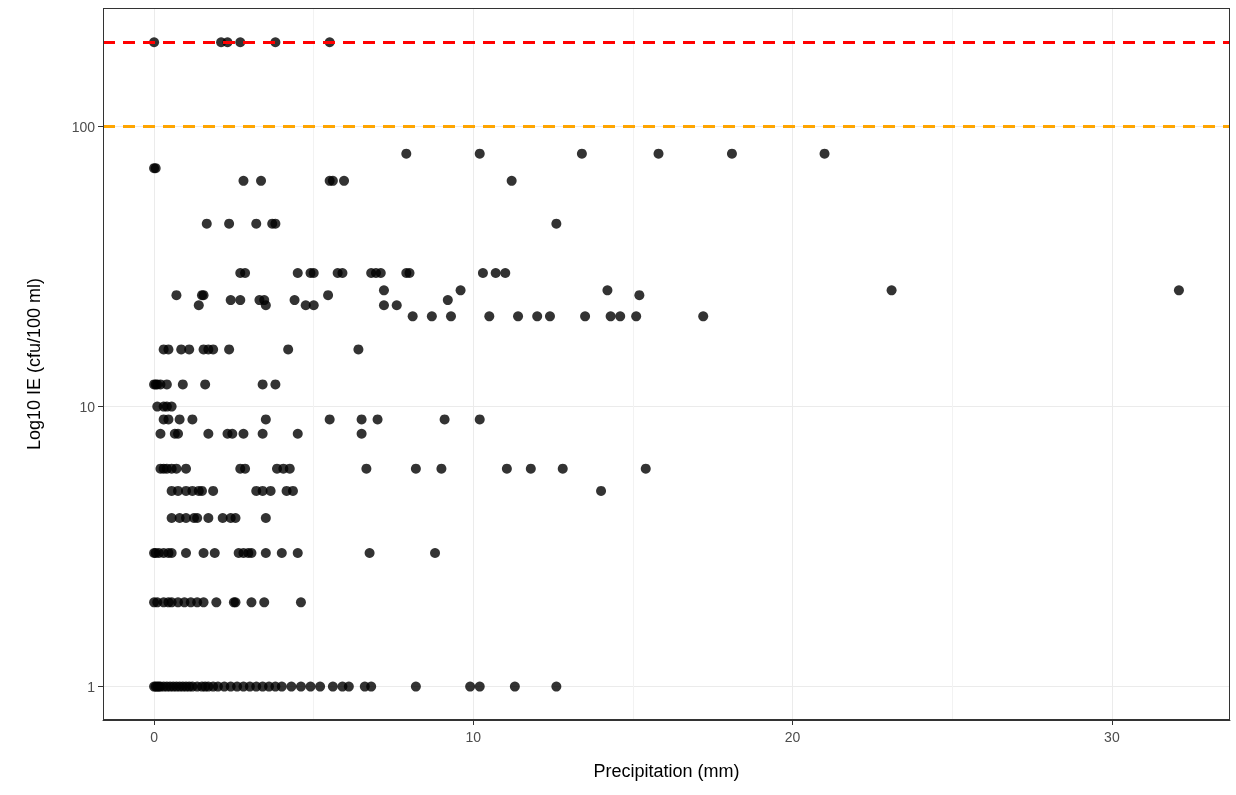 The height and width of the screenshot is (795, 1236). I want to click on y-tick-label: 1, so click(91, 686).